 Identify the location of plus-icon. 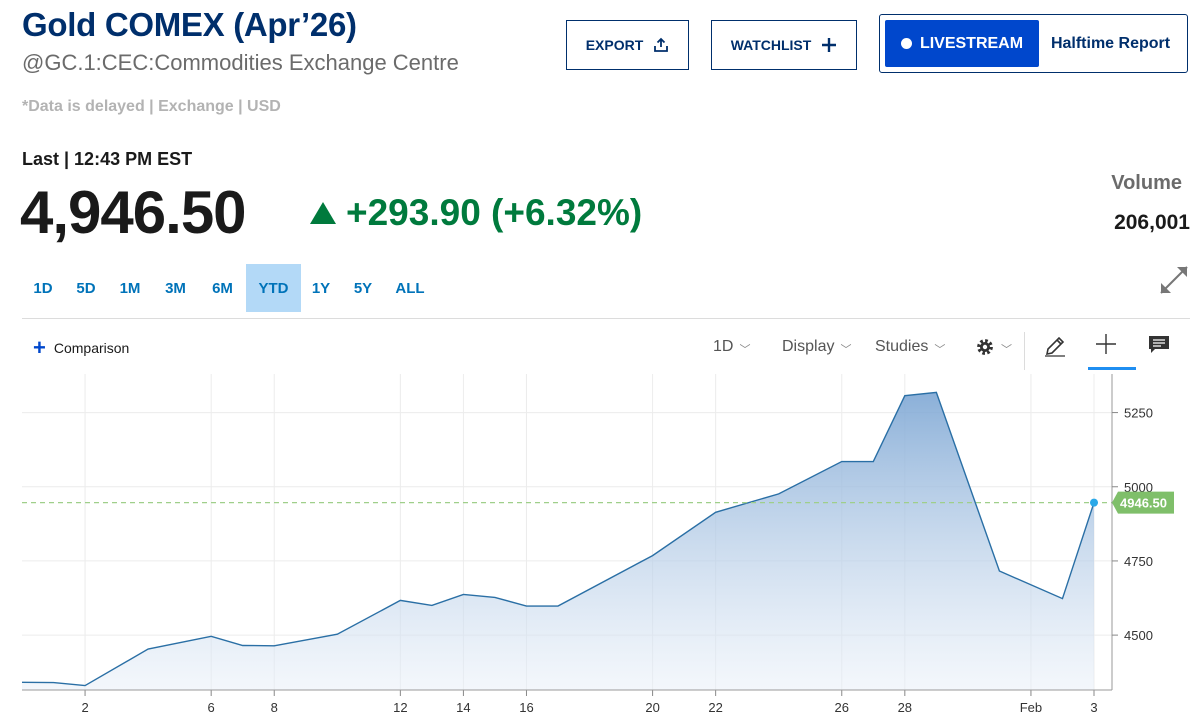
(829, 45).